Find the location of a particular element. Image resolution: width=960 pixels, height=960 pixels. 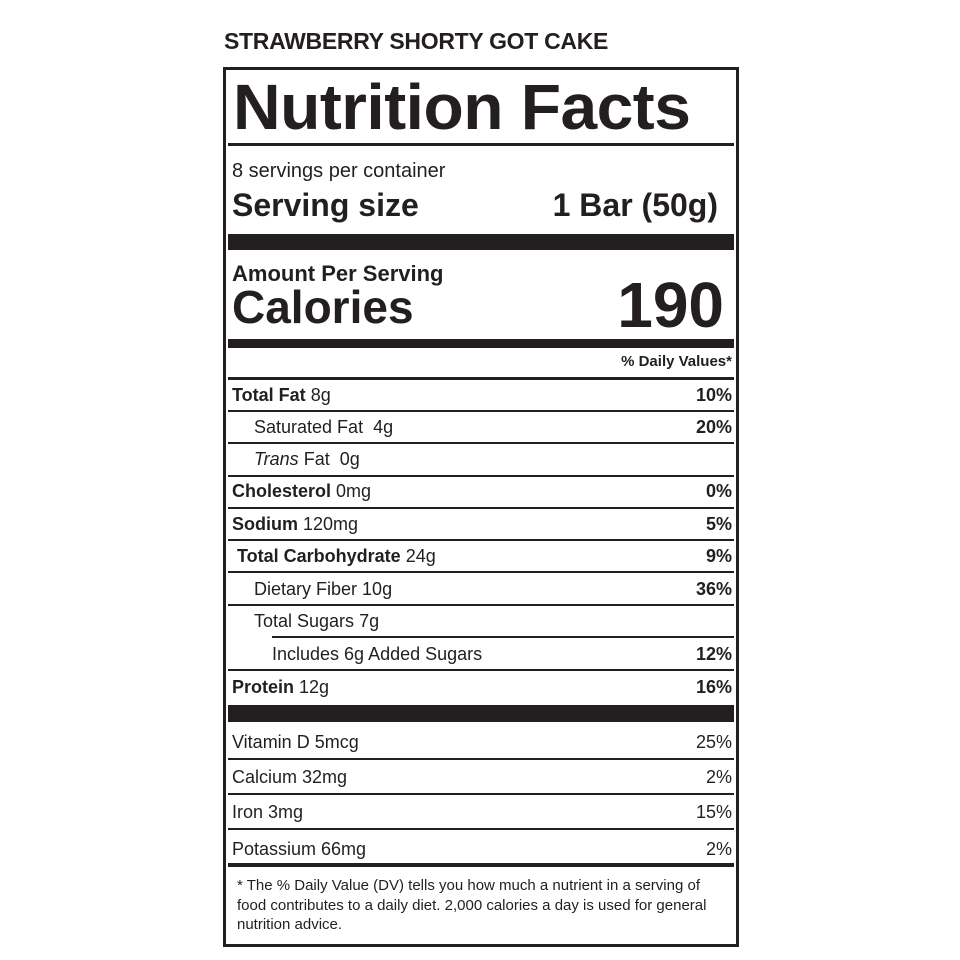

nutrient-dv: 0% is located at coordinates (718, 491).